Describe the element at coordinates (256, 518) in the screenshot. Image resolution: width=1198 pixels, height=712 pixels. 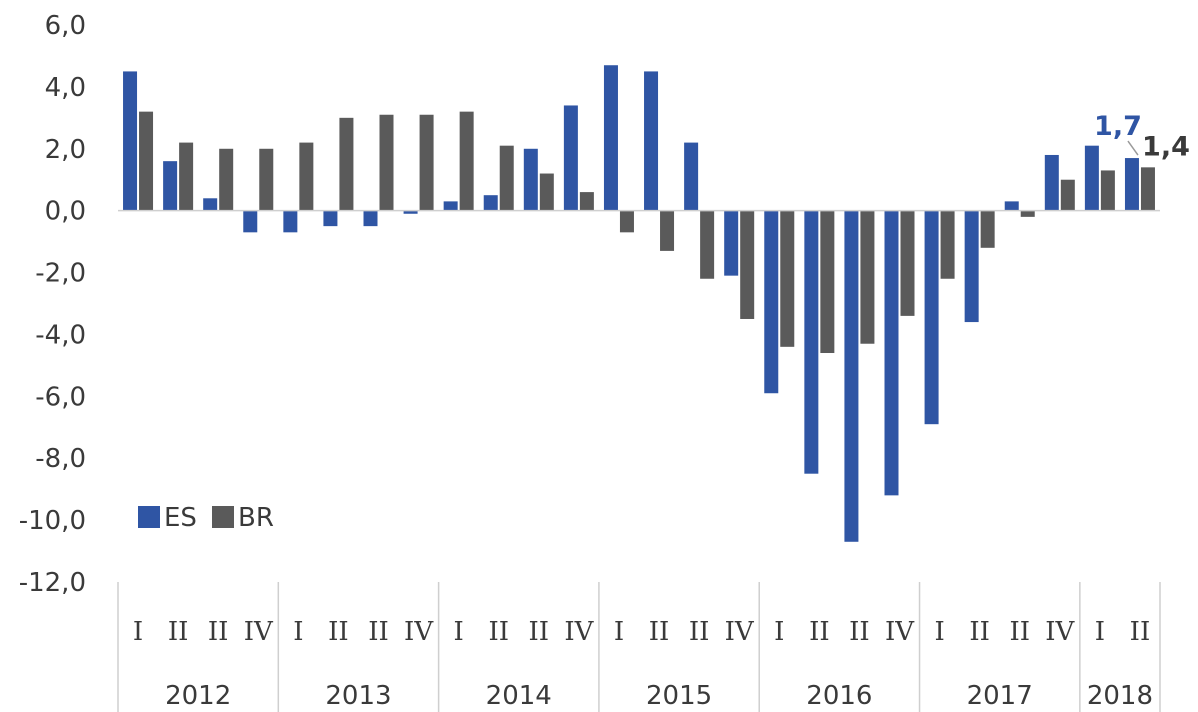
I see `legend-label-br: BR` at that location.